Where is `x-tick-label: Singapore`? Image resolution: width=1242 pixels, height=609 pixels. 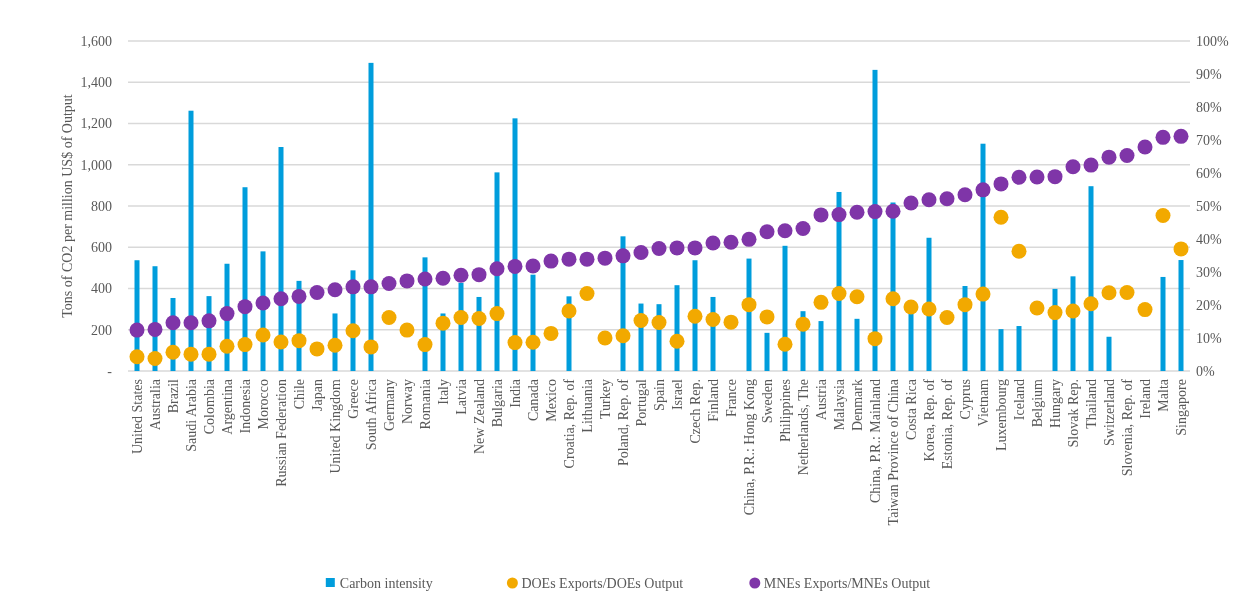 x-tick-label: Singapore is located at coordinates (1181, 407).